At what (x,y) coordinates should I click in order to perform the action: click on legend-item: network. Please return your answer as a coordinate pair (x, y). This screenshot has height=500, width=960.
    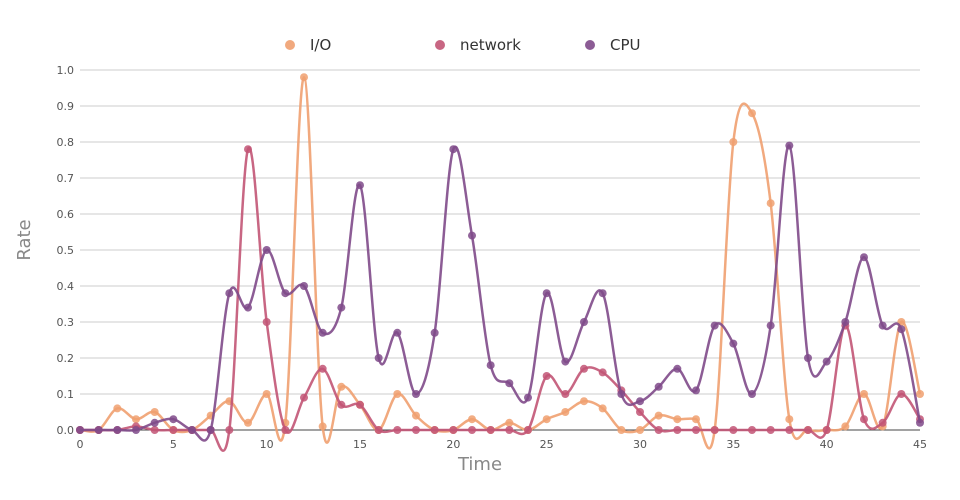
    Looking at the image, I should click on (478, 45).